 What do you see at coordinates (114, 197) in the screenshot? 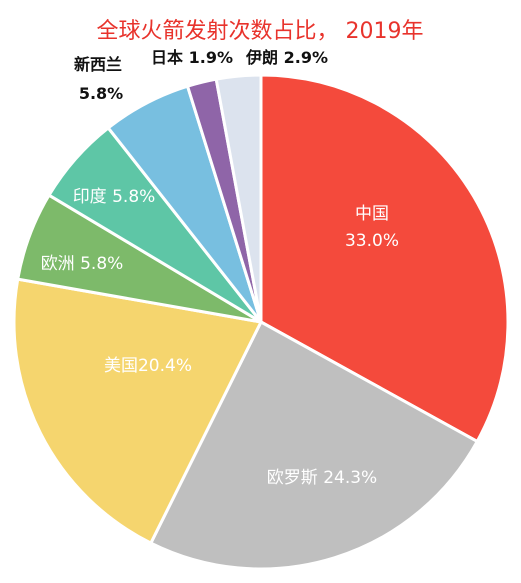
I see `slice-label-india: 印度 5.8%` at bounding box center [114, 197].